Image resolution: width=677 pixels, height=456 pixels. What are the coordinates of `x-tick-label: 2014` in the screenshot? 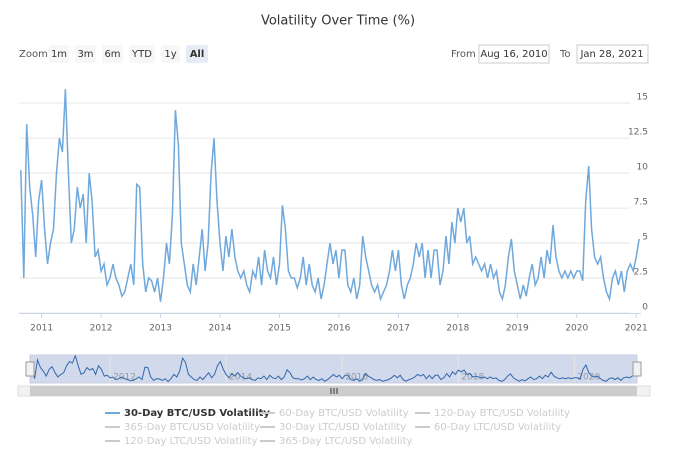 It's located at (220, 329).